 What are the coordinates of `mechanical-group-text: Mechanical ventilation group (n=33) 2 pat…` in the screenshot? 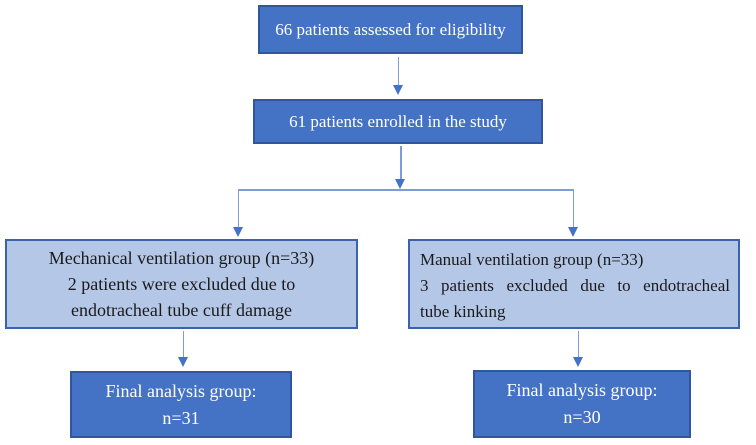 It's located at (181, 284).